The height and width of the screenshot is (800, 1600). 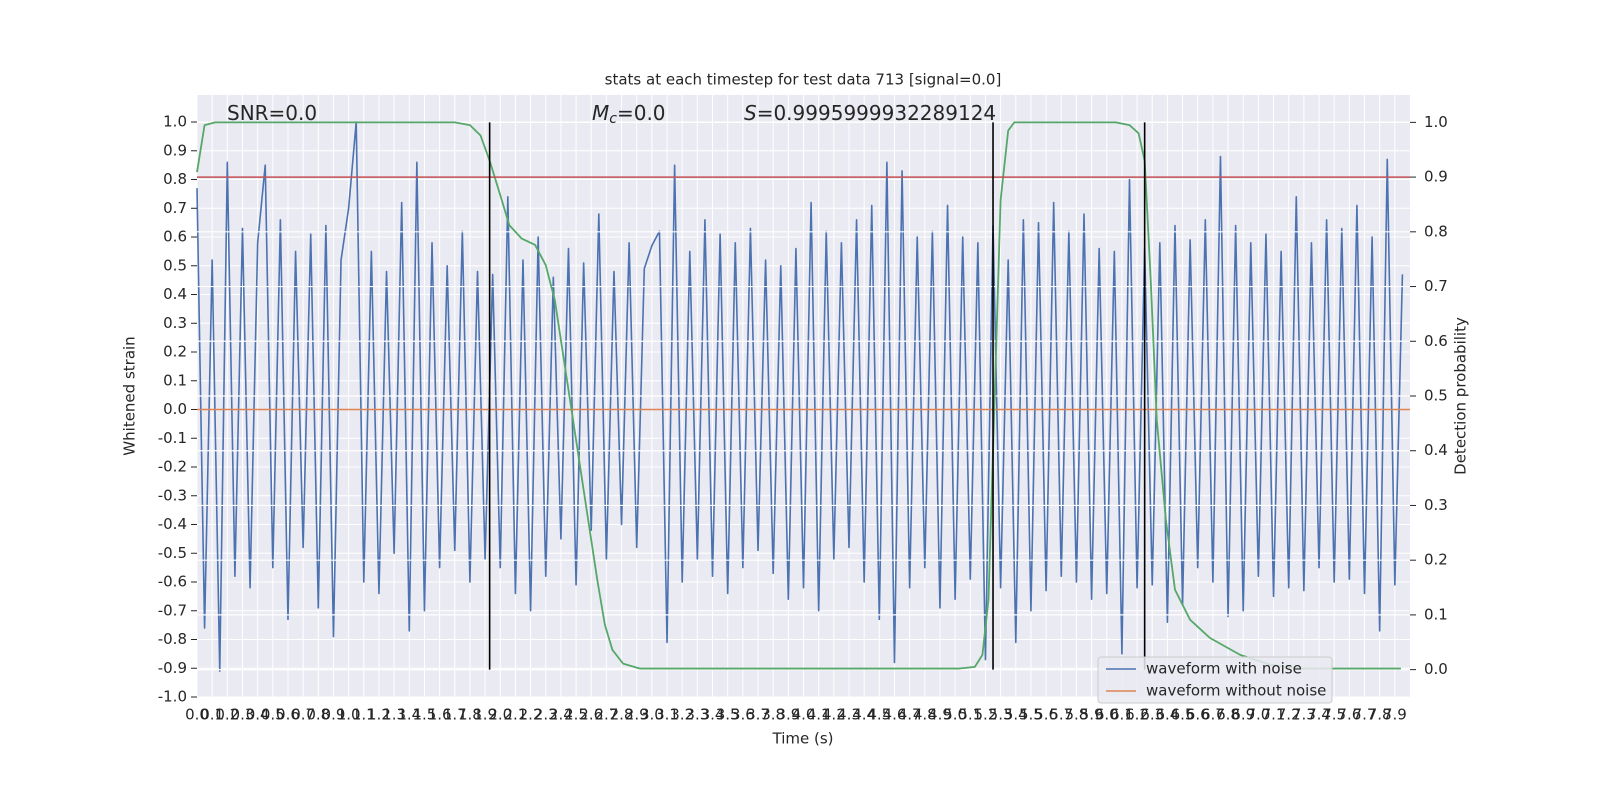 What do you see at coordinates (531, 715) in the screenshot?
I see `x-tick-label: 2.2` at bounding box center [531, 715].